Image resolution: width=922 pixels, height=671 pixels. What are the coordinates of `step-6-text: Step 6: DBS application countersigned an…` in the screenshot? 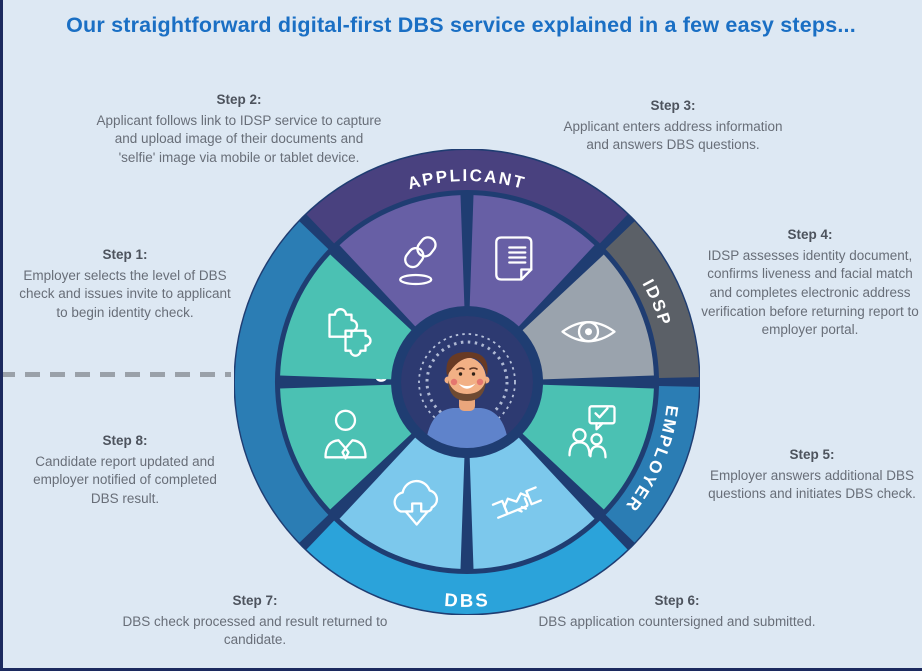 It's located at (677, 611).